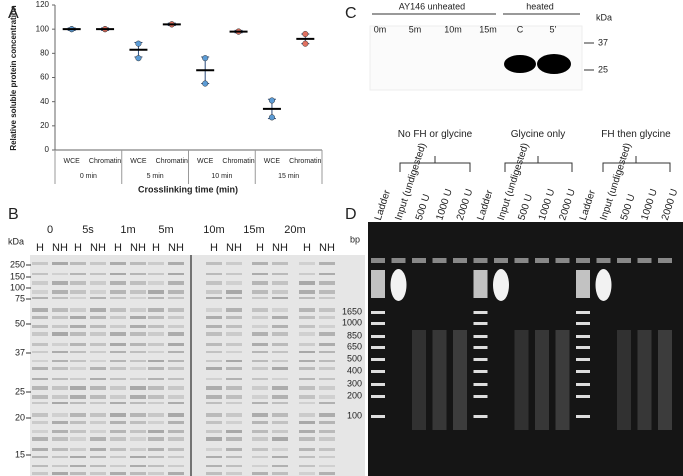 This screenshot has width=683, height=476. What do you see at coordinates (547, 205) in the screenshot?
I see `lane-label: 1000 U` at bounding box center [547, 205].